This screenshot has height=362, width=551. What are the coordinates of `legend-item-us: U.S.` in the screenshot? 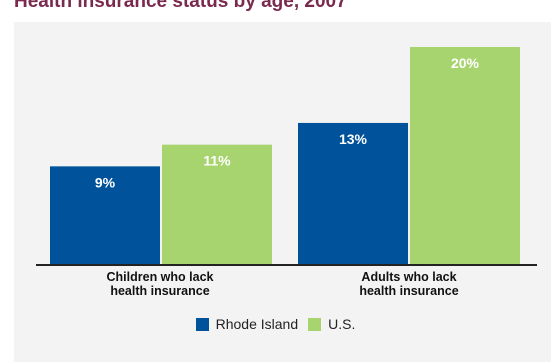 It's located at (331, 324).